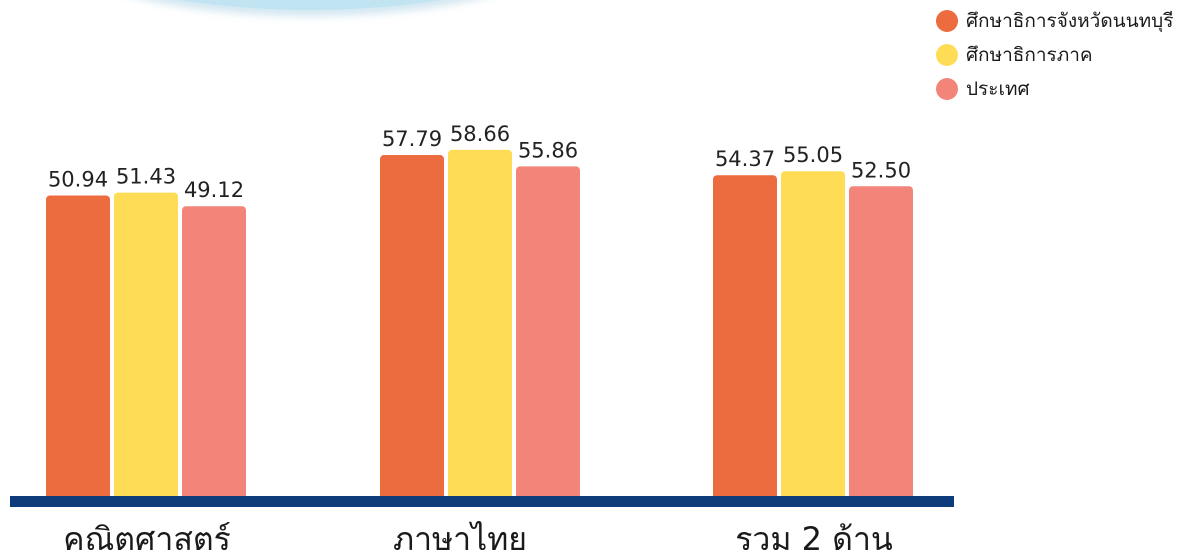 This screenshot has width=1198, height=558. I want to click on category-label-3: รวม 2 ด้าน, so click(814, 539).